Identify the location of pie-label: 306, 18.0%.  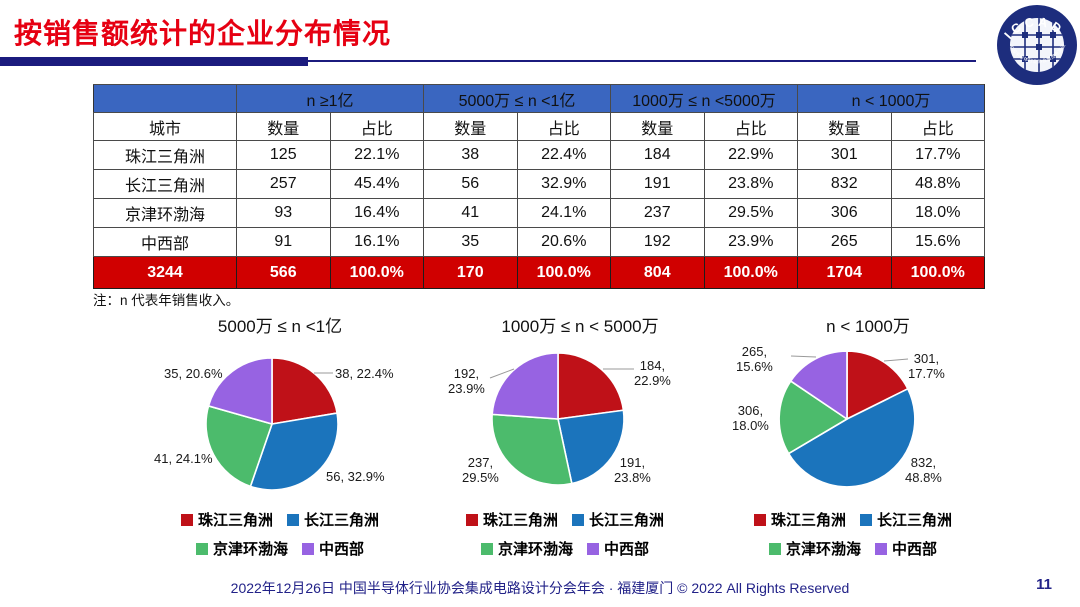
(750, 418).